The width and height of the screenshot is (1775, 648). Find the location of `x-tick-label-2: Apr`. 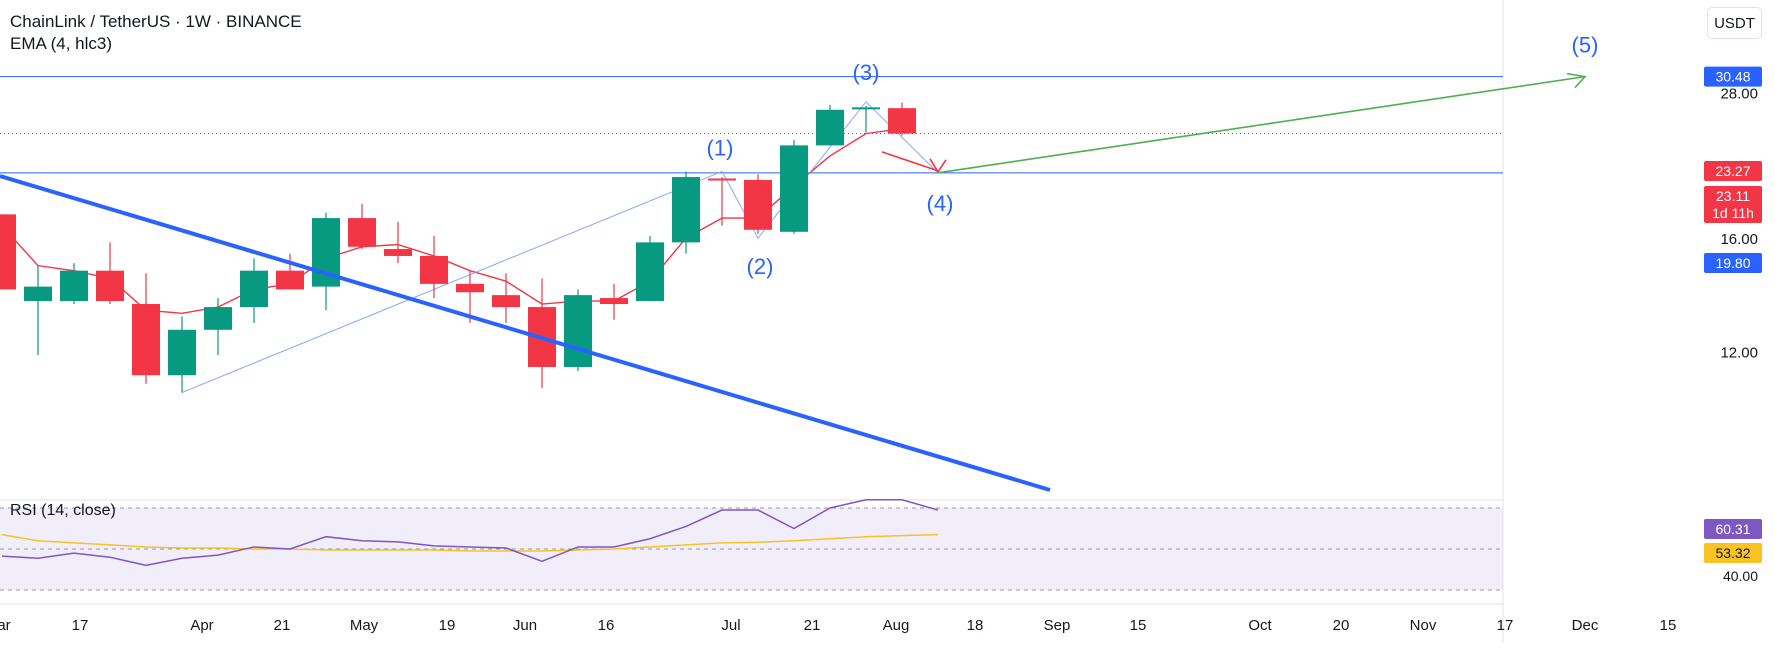

x-tick-label-2: Apr is located at coordinates (201, 625).